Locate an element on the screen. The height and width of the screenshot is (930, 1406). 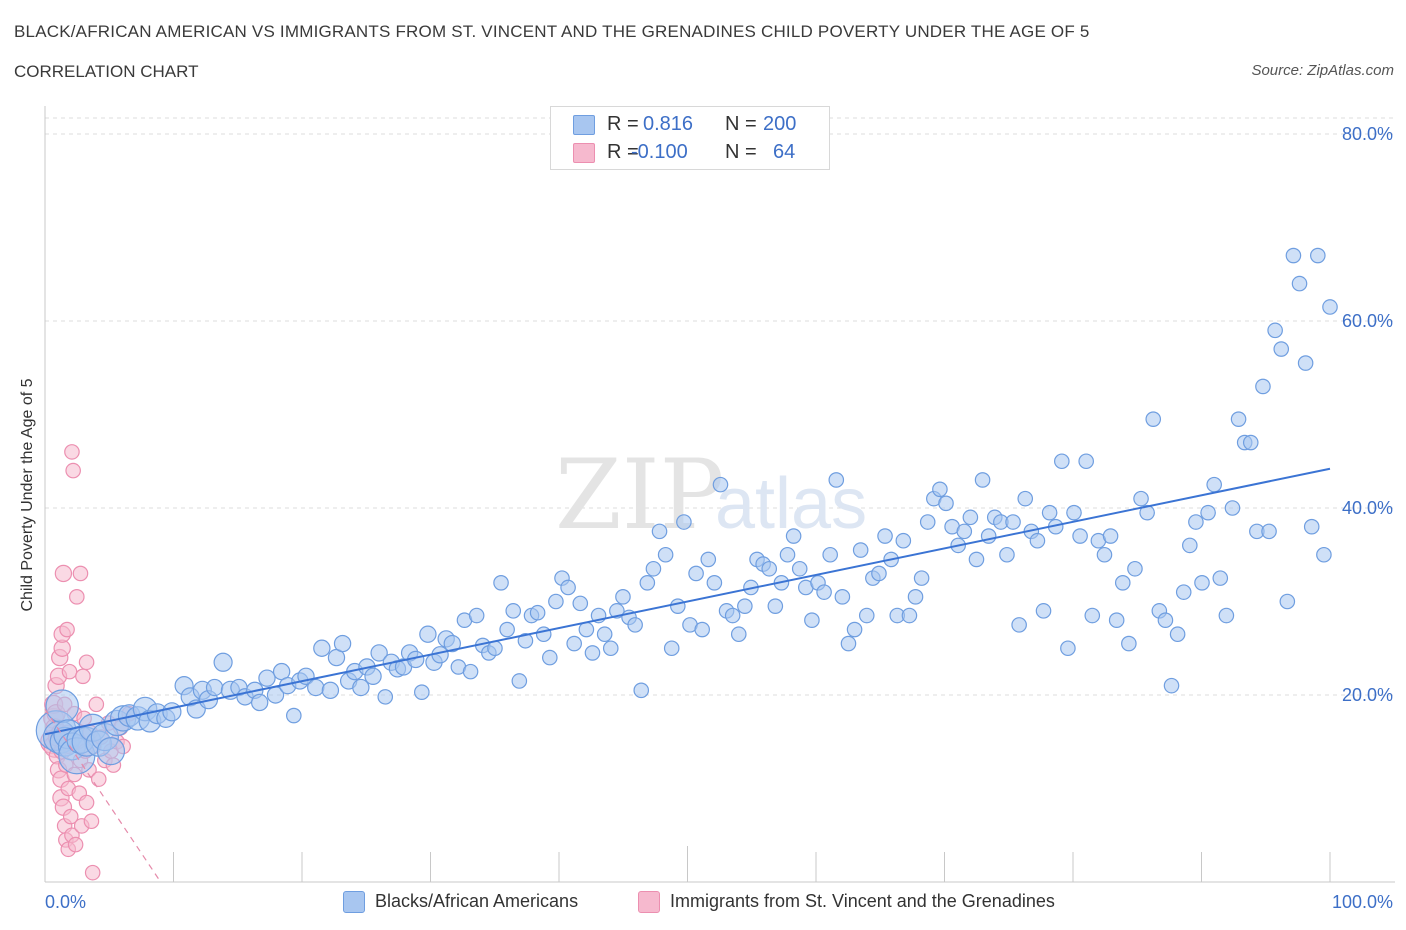
watermark-zip: ZIP is located at coordinates (639, 495).